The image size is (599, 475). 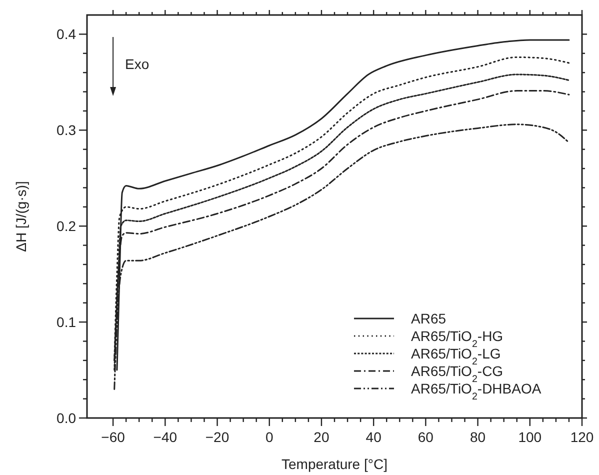 What do you see at coordinates (66, 34) in the screenshot?
I see `y-tick-label: 0.4` at bounding box center [66, 34].